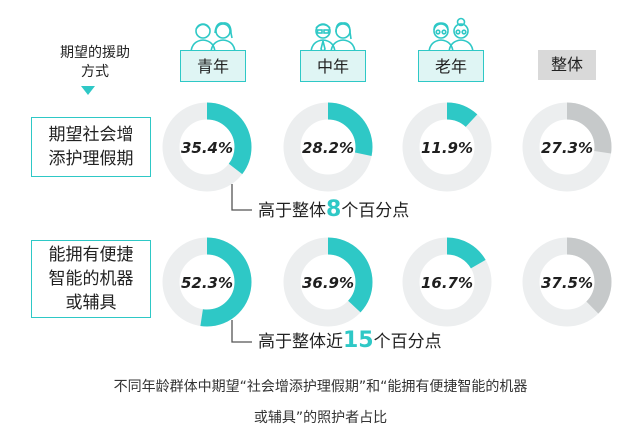 The image size is (641, 444). I want to click on donut-row2-overall: 37.5%, so click(567, 282).